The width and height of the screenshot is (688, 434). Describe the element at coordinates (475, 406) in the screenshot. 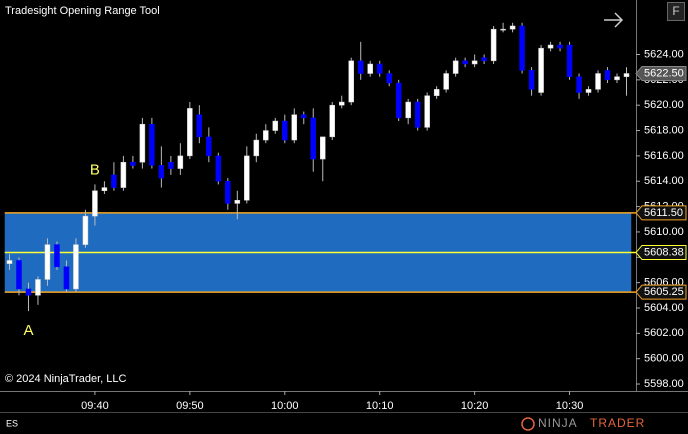

I see `x-tick-label: 10:20` at that location.